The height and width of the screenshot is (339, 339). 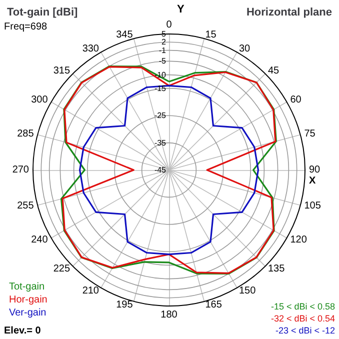 I want to click on spoke-label: 105, so click(x=313, y=206).